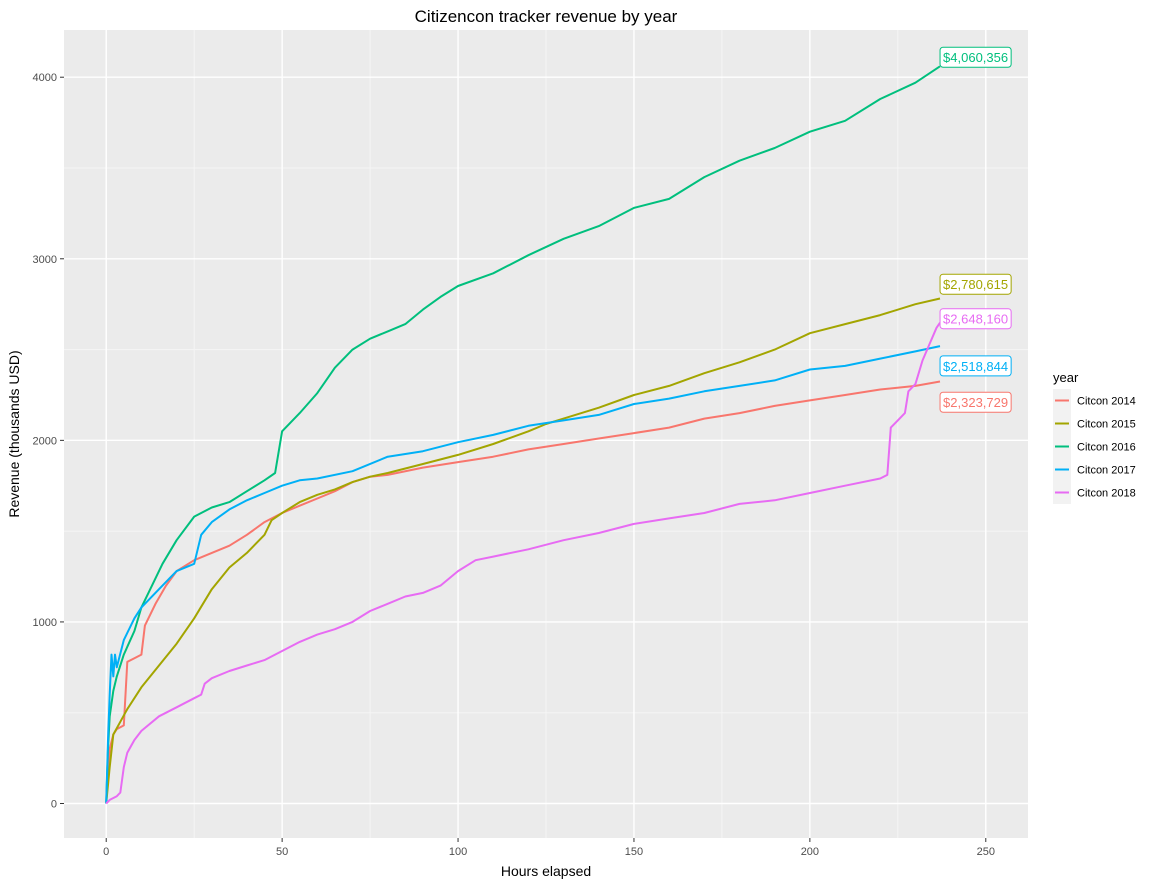 The image size is (1159, 886). I want to click on legend-item-citcon-2018: Citcon 2018, so click(1094, 492).